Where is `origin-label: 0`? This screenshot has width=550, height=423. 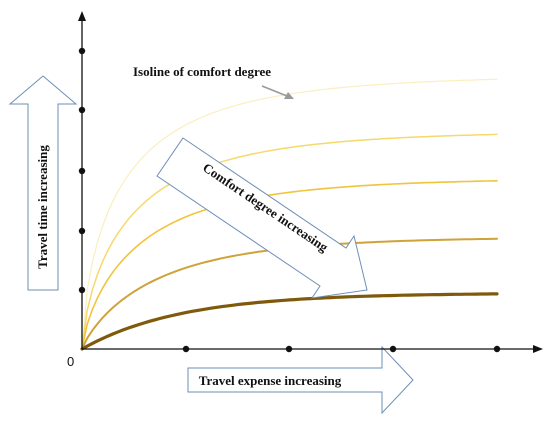 origin-label: 0 is located at coordinates (70, 361).